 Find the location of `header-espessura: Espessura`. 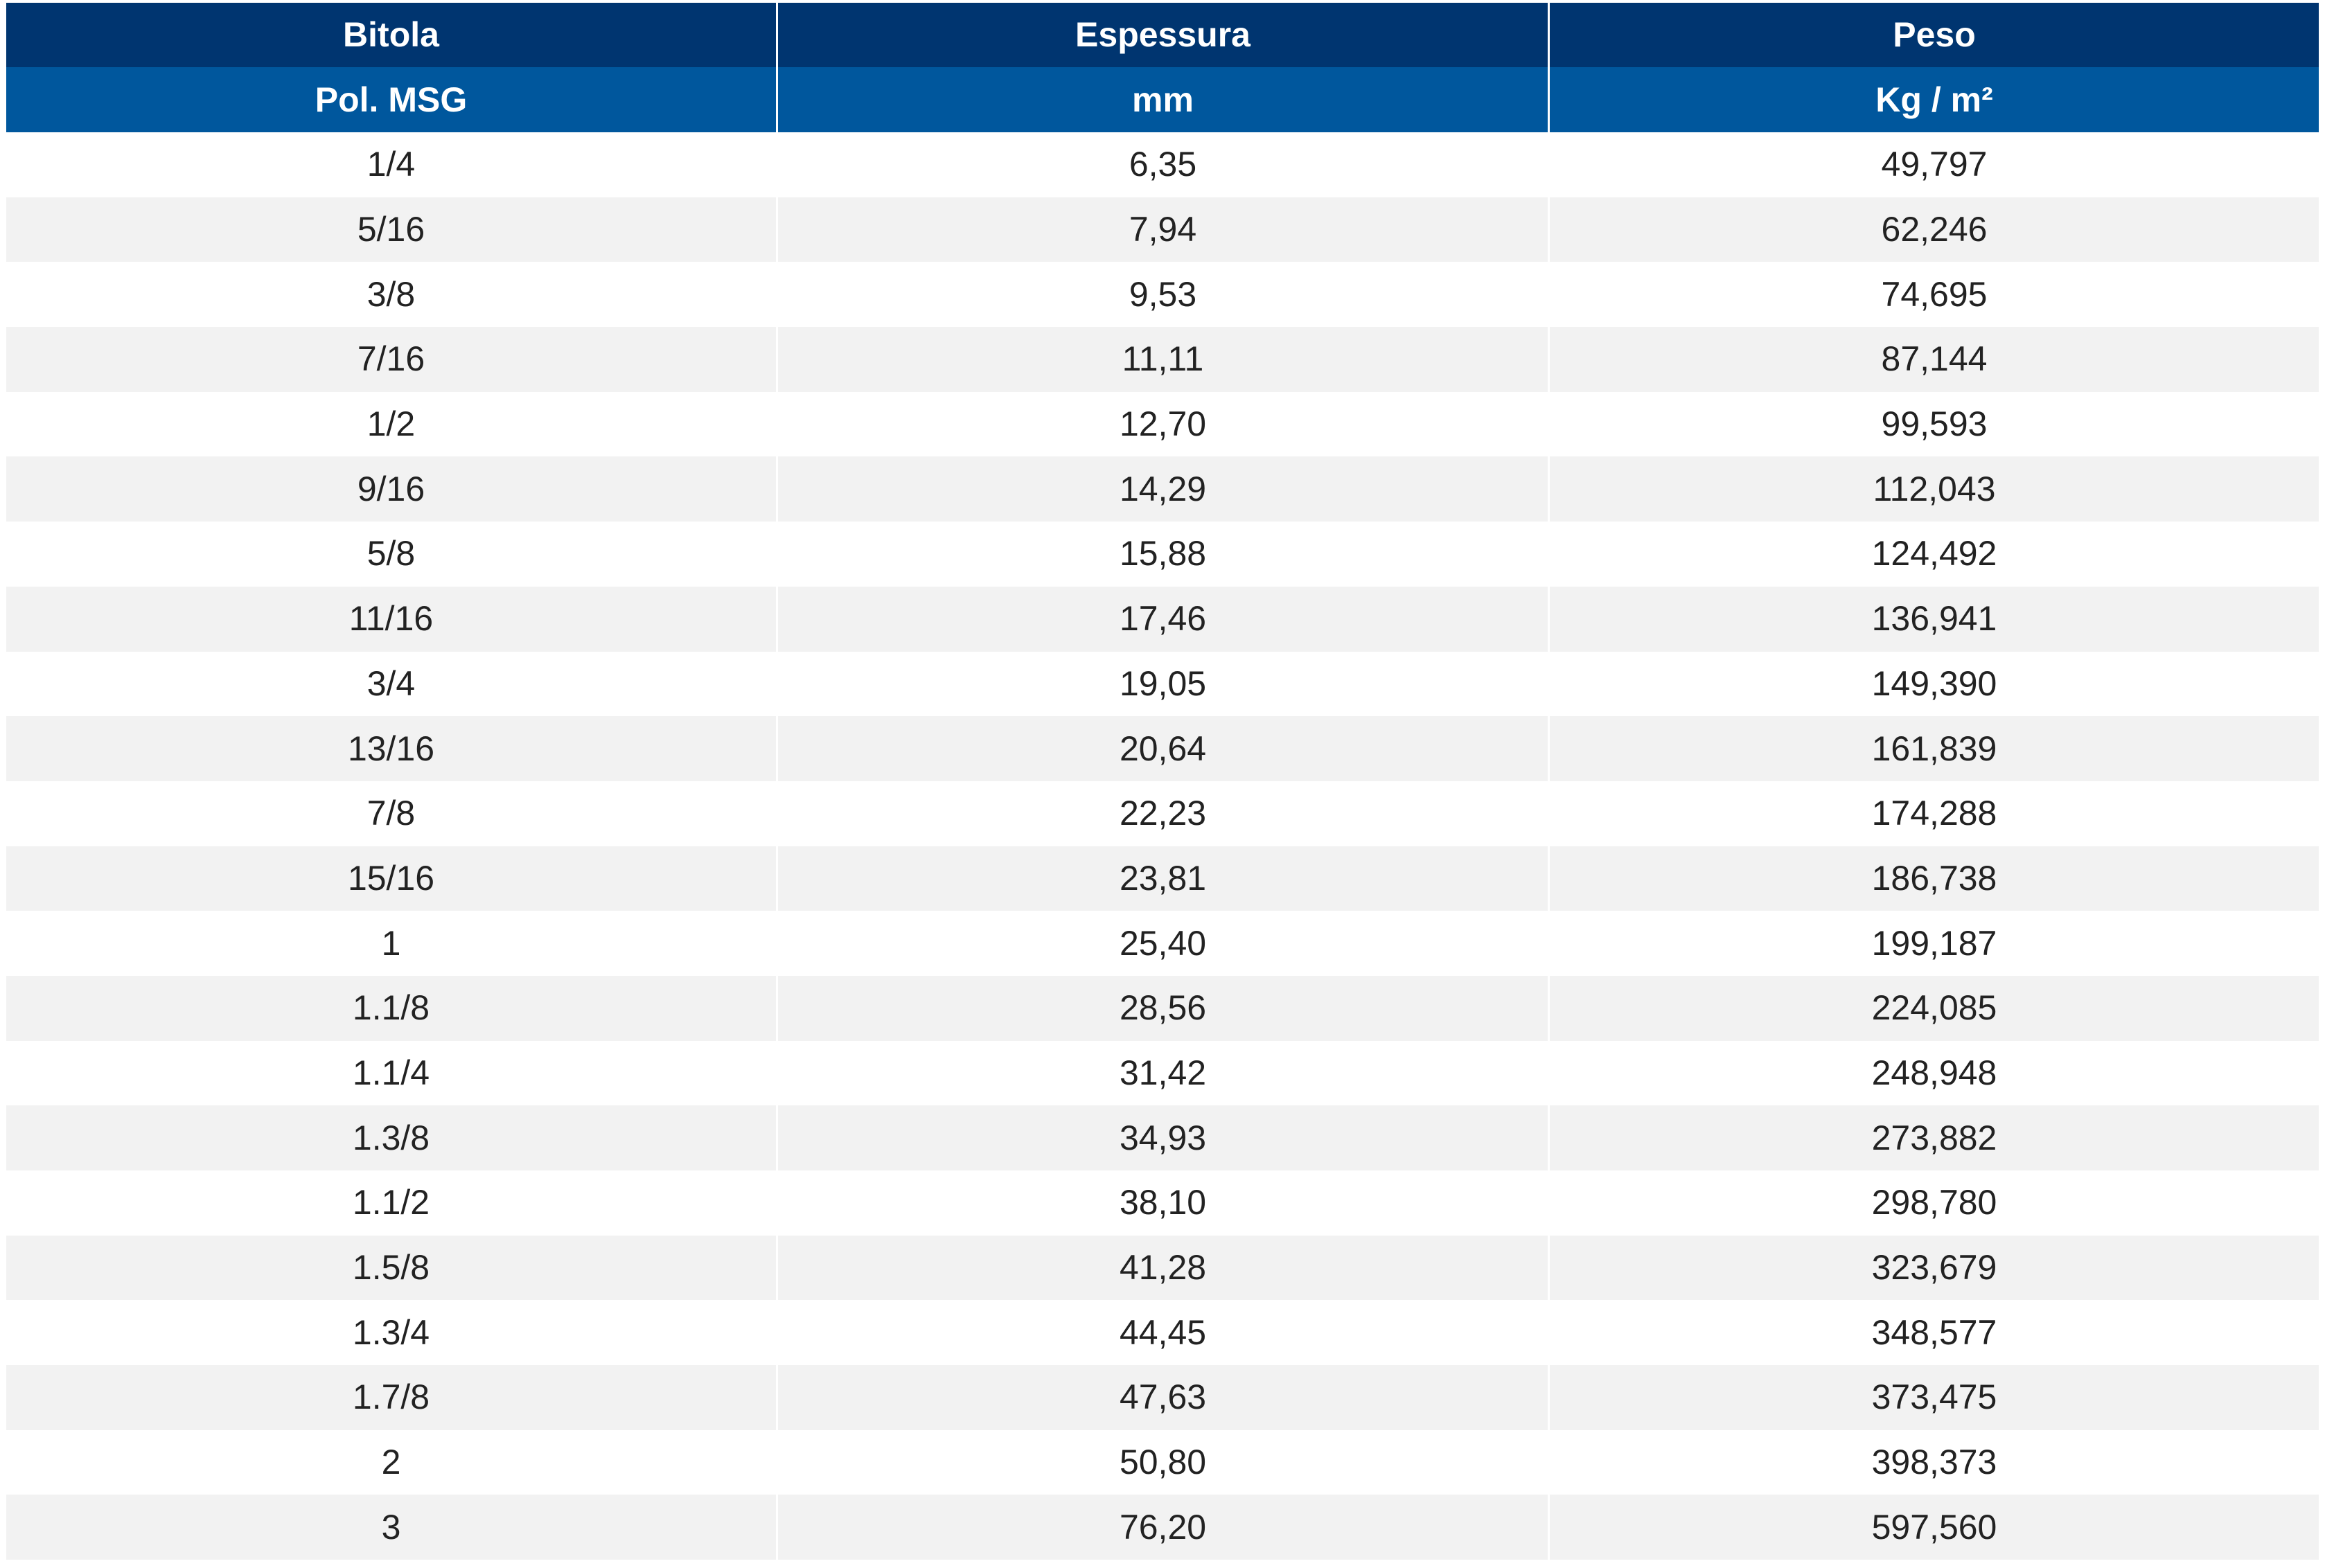

header-espessura: Espessura is located at coordinates (1164, 35).